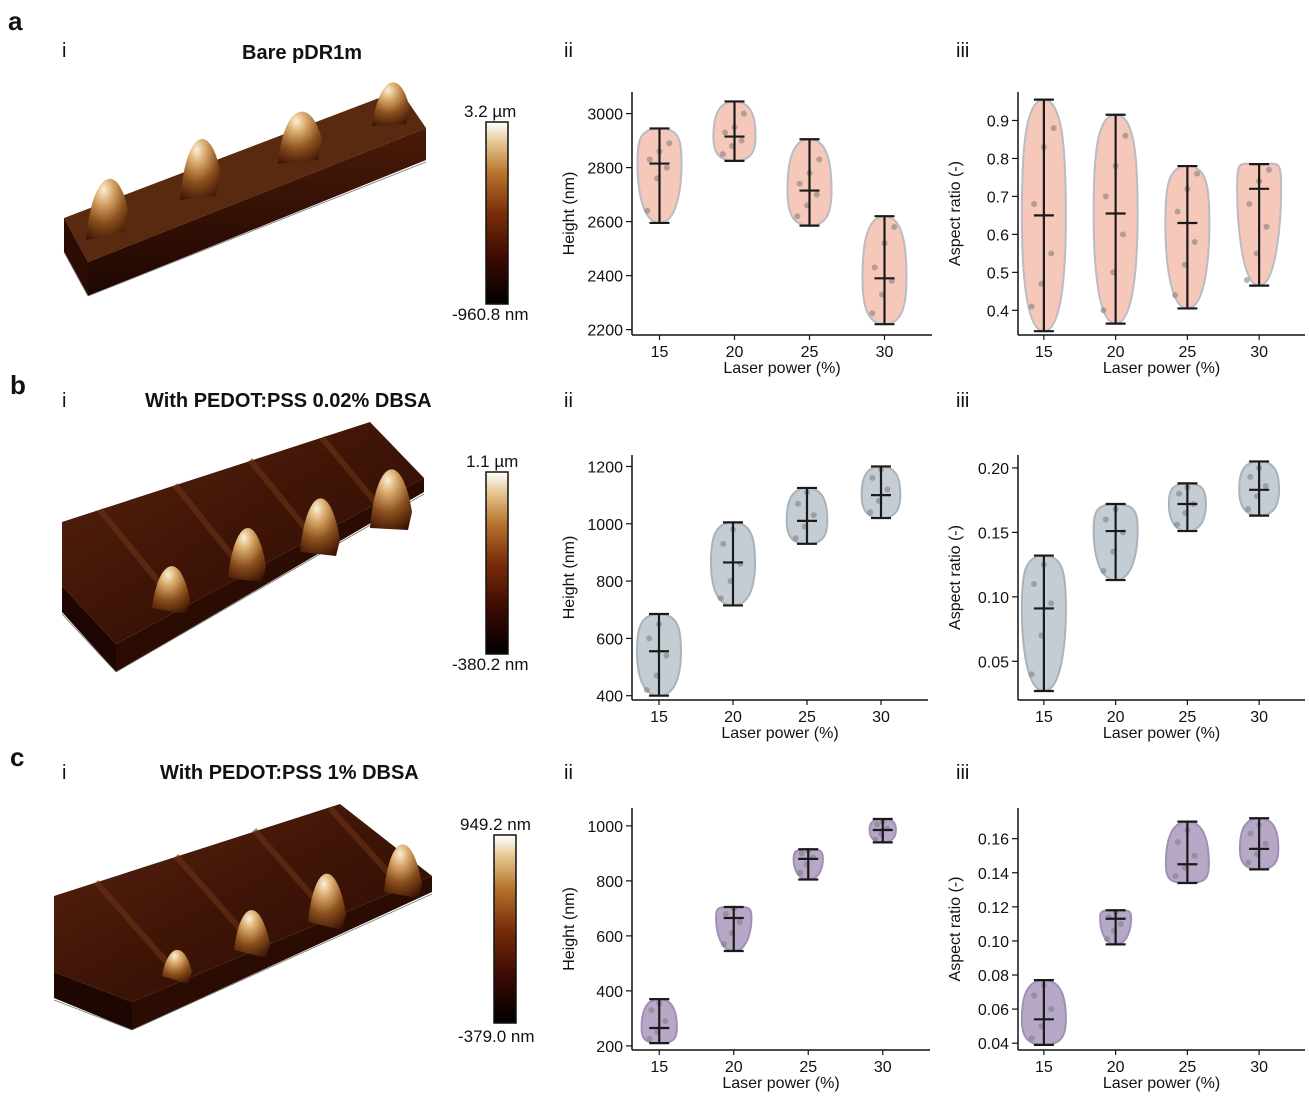  Describe the element at coordinates (568, 51) in the screenshot. I see `subpanel-a-ii: ii` at that location.